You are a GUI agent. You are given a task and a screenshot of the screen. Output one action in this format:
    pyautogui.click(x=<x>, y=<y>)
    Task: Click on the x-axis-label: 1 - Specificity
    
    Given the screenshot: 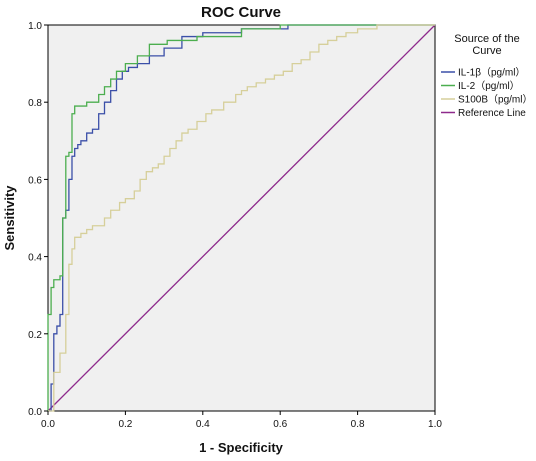 What is the action you would take?
    pyautogui.click(x=241, y=447)
    